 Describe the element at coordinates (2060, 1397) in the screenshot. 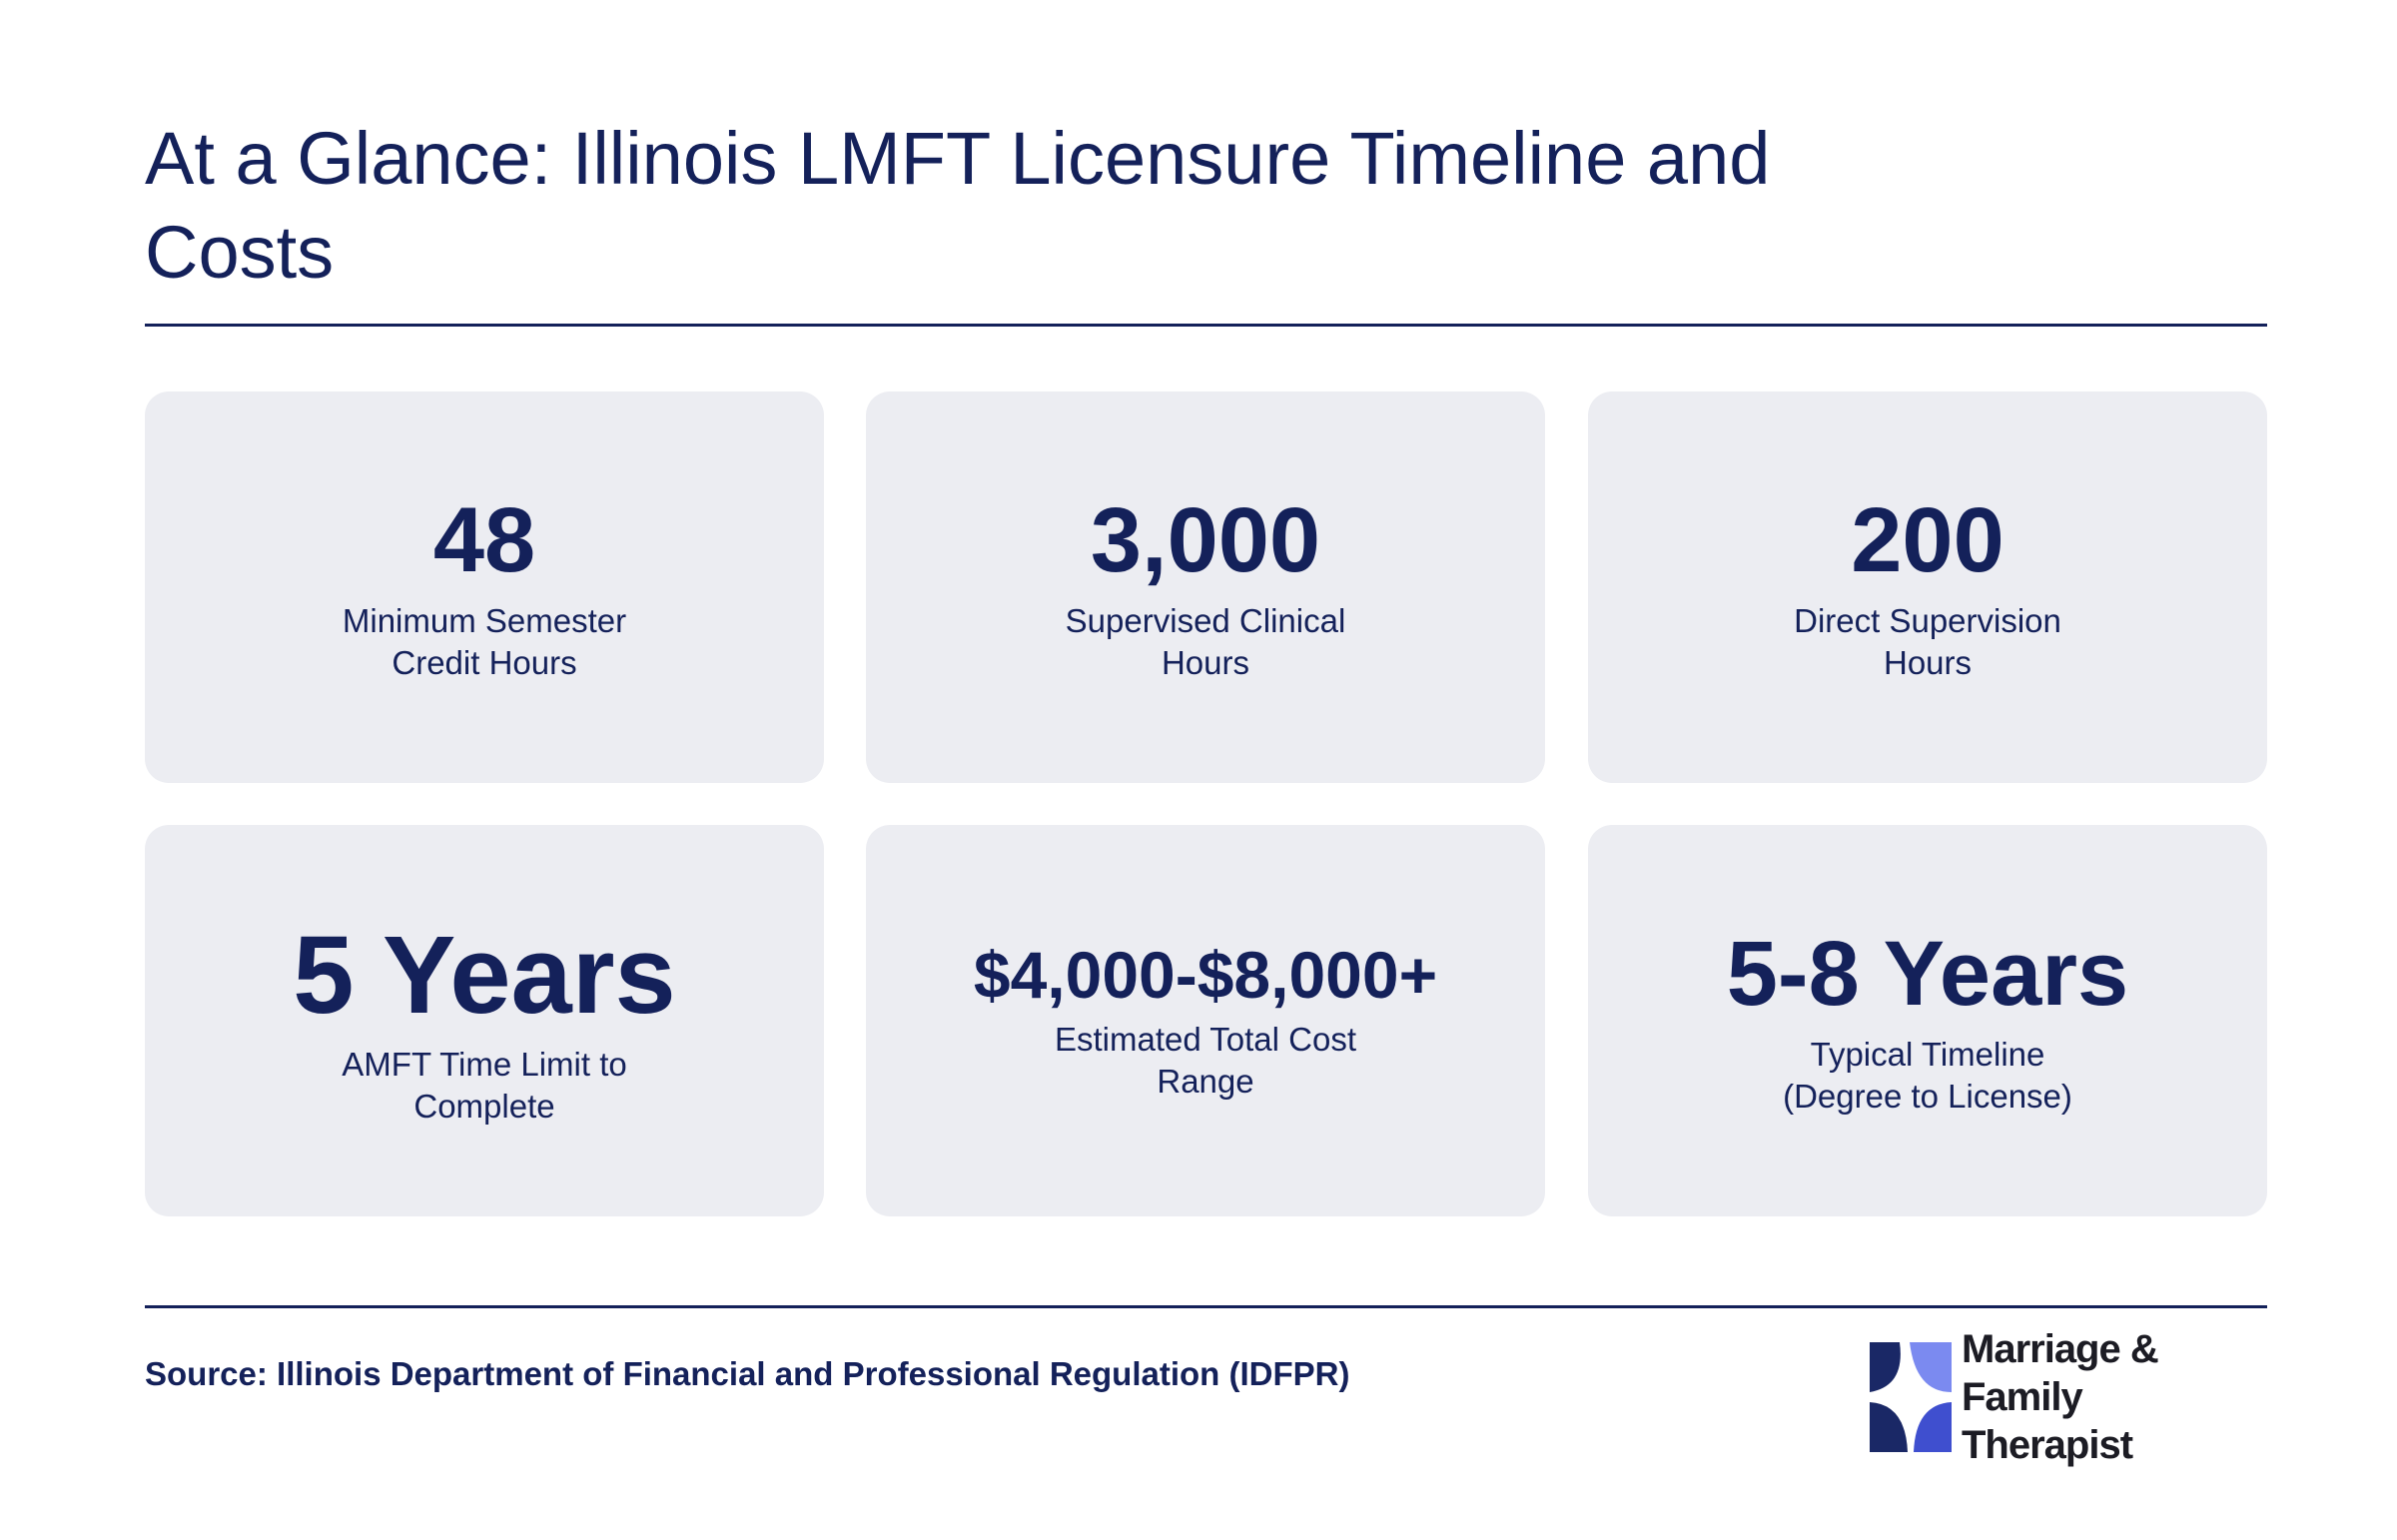

I see `logo-wordmark: Marriage & Family Therapist` at that location.